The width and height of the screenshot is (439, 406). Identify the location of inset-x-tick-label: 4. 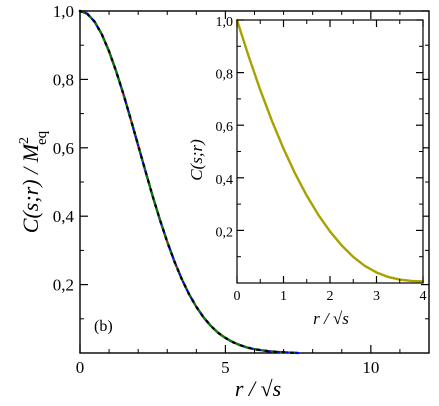
(423, 296).